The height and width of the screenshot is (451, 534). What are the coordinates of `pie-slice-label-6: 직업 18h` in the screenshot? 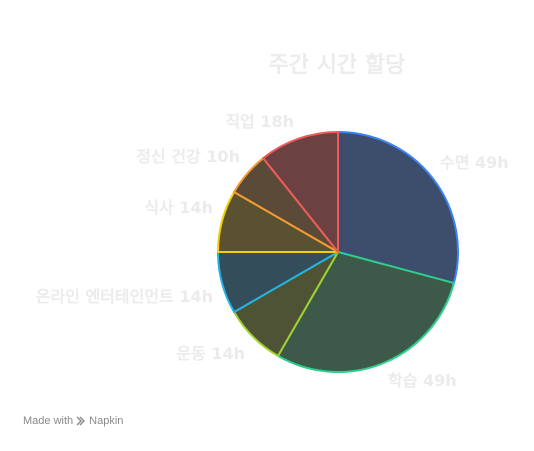 It's located at (259, 121).